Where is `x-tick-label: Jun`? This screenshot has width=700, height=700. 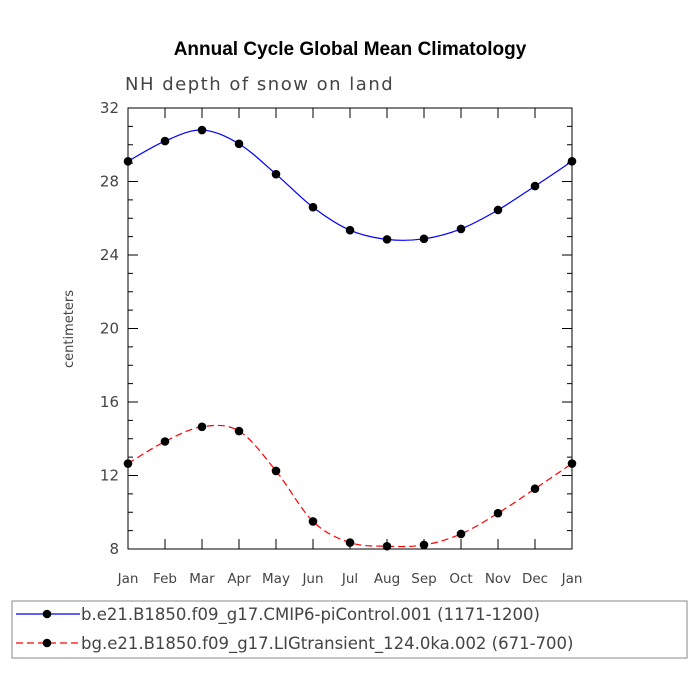
x-tick-label: Jun is located at coordinates (312, 579).